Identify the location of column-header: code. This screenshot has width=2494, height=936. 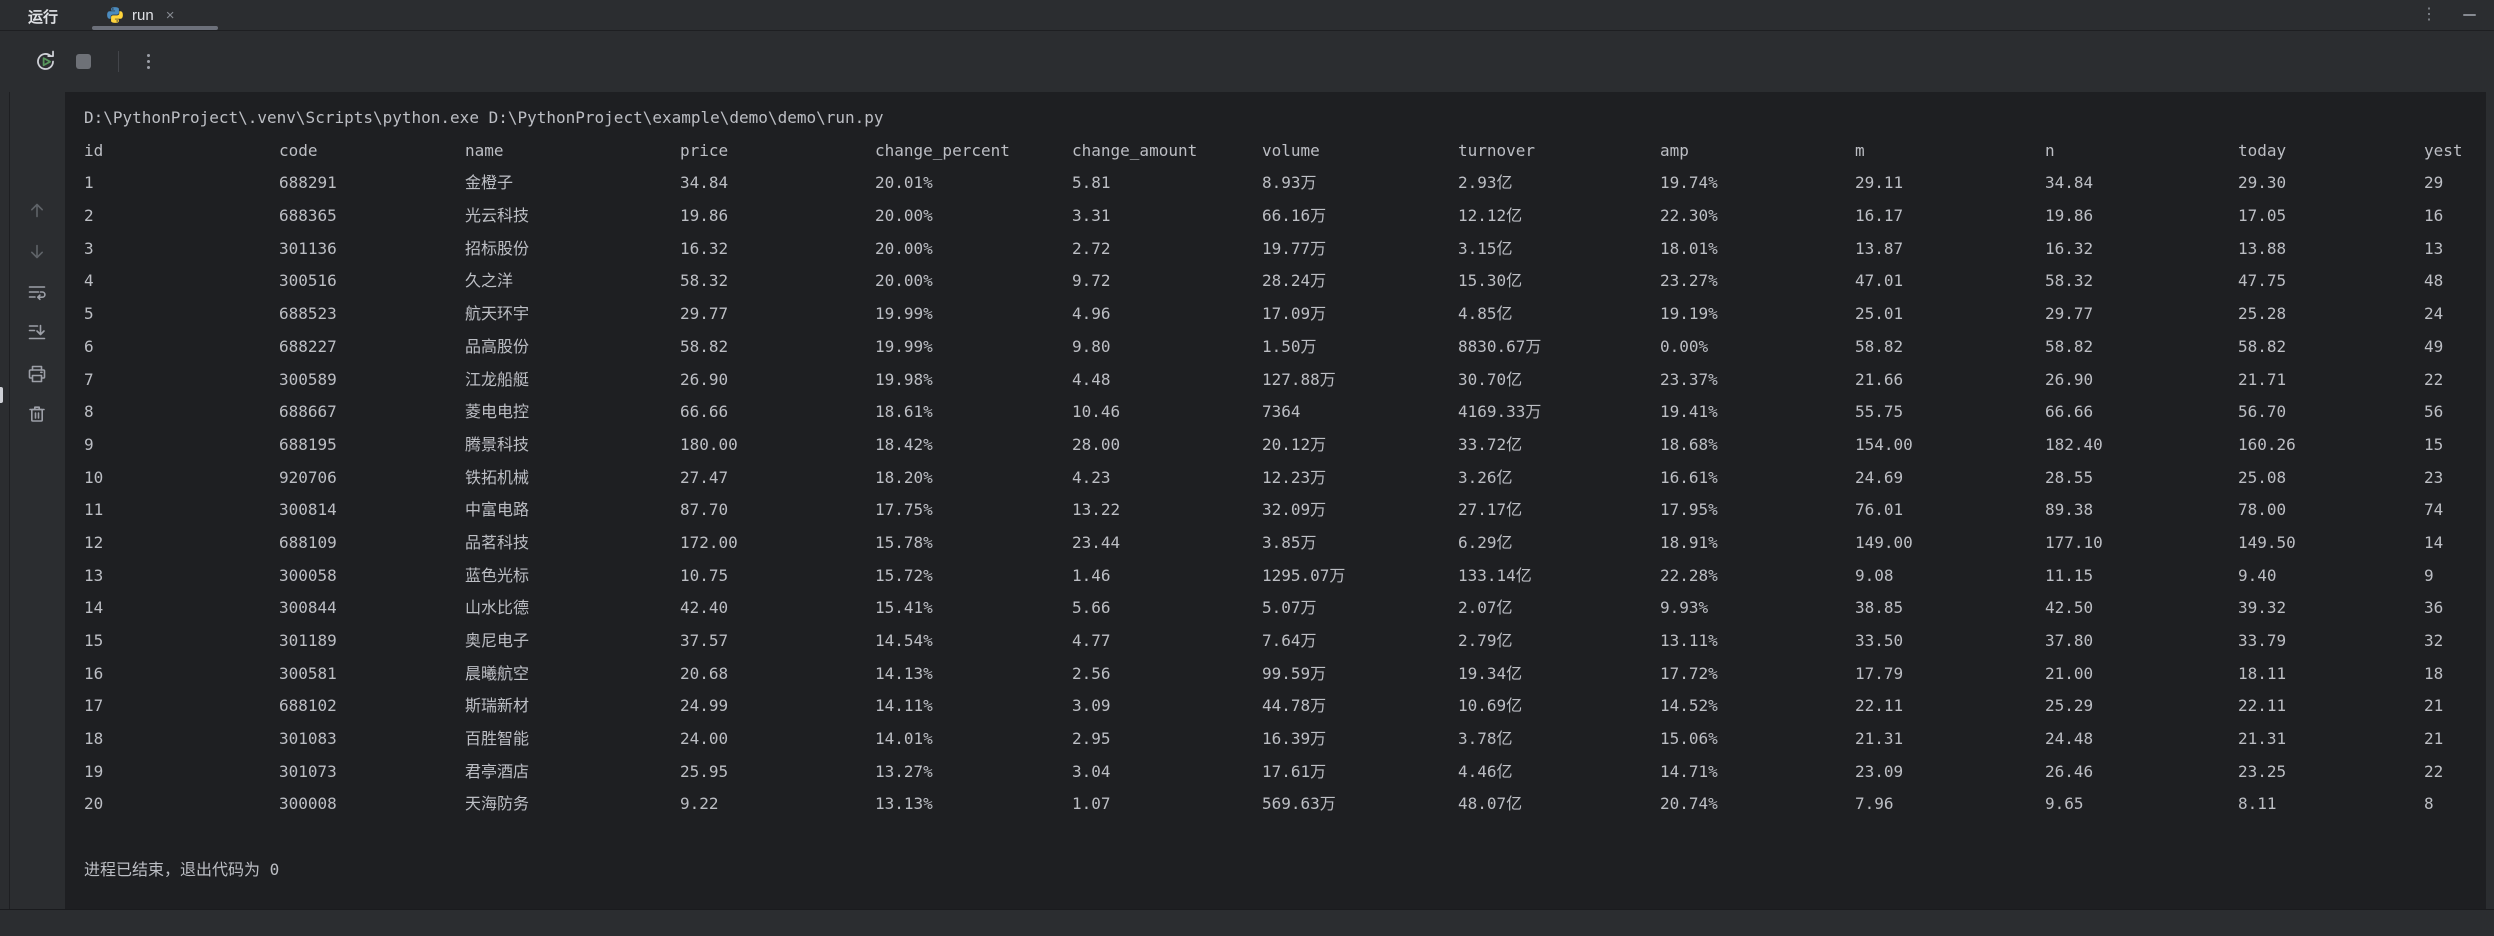
(298, 150).